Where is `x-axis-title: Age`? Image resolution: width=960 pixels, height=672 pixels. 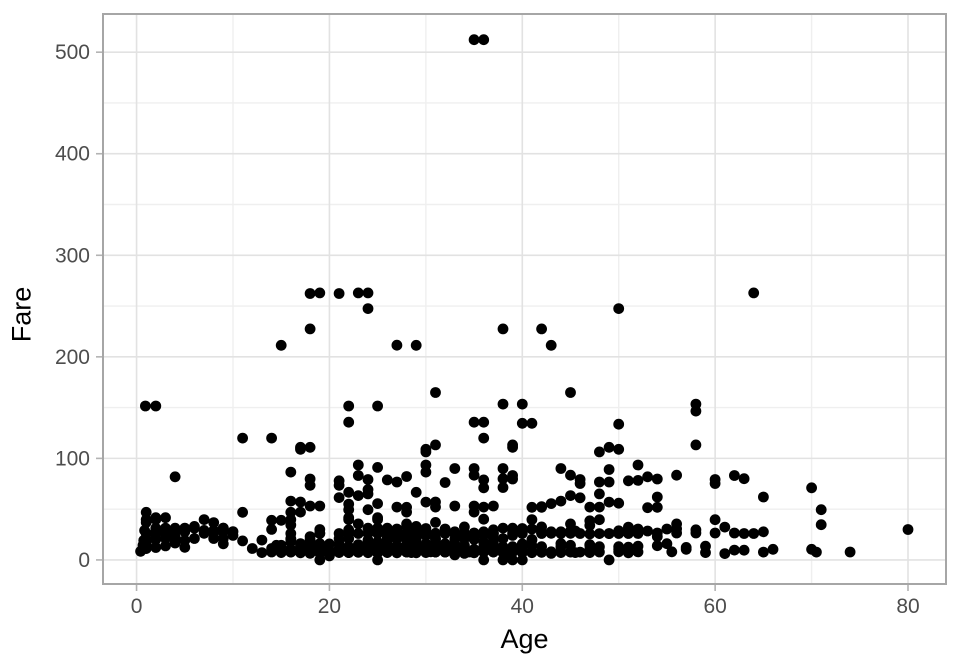 x-axis-title: Age is located at coordinates (524, 639).